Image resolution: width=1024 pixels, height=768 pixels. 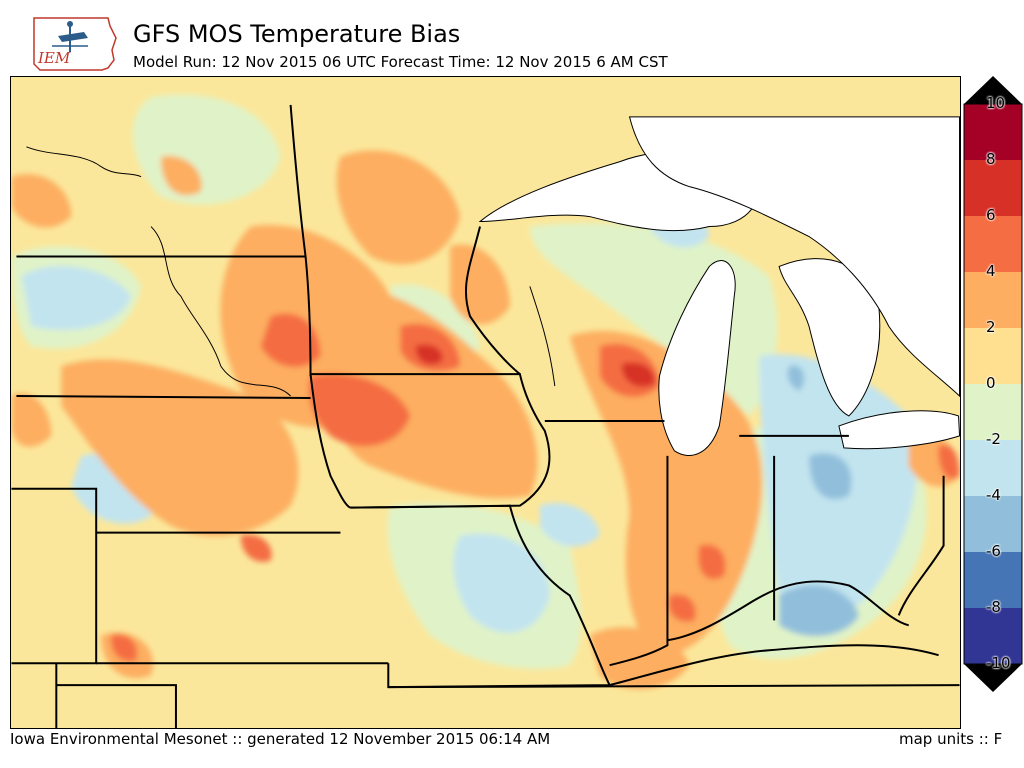 I want to click on canada-area, so click(x=794, y=257).